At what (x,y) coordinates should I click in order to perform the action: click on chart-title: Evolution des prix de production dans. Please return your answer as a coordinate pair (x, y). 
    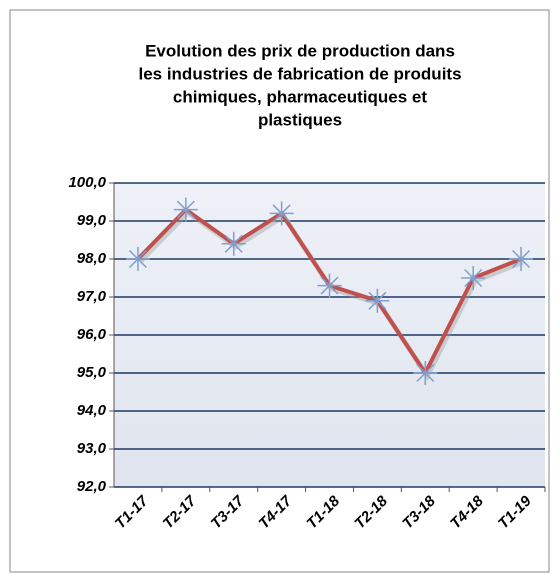
    Looking at the image, I should click on (300, 50).